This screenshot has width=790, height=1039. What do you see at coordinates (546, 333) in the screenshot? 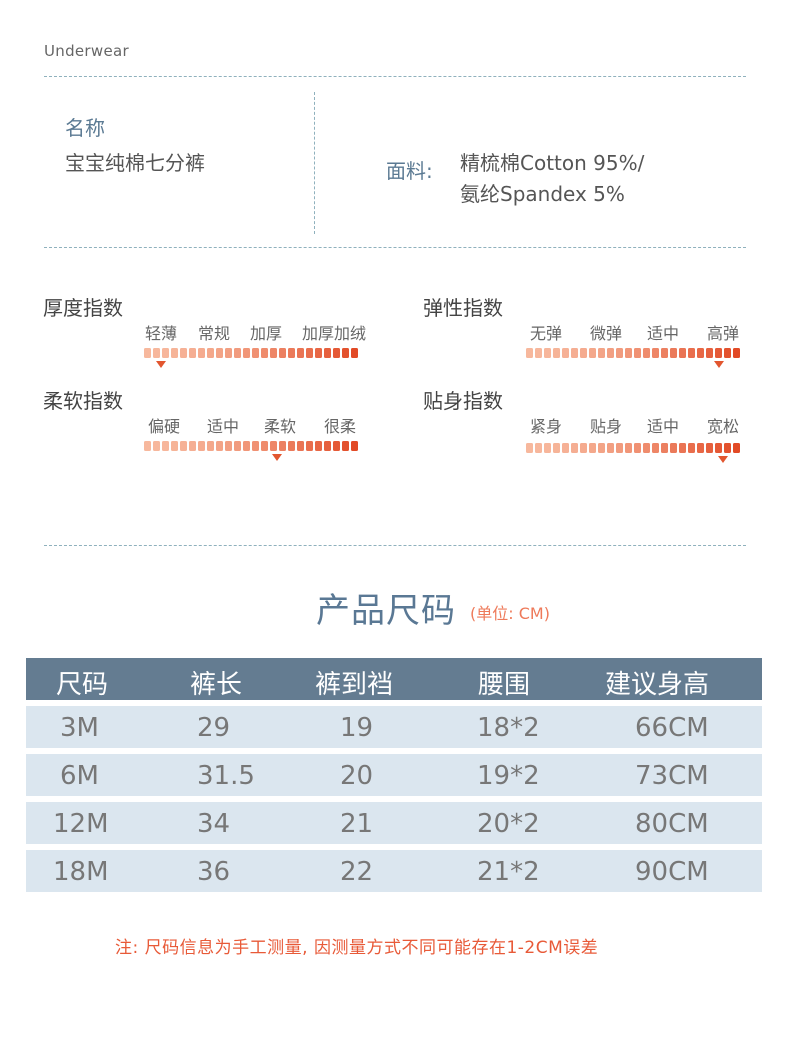
I see `elasticity-tick-1: 无弹` at bounding box center [546, 333].